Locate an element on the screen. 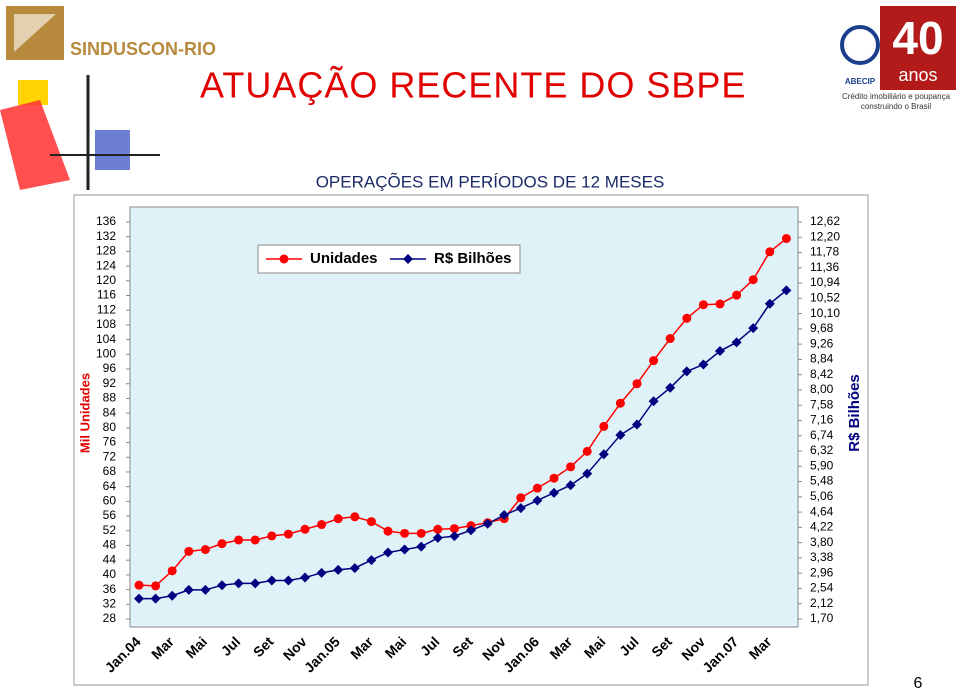 This screenshot has width=960, height=692. y2-tick-label: 6,32 is located at coordinates (822, 450).